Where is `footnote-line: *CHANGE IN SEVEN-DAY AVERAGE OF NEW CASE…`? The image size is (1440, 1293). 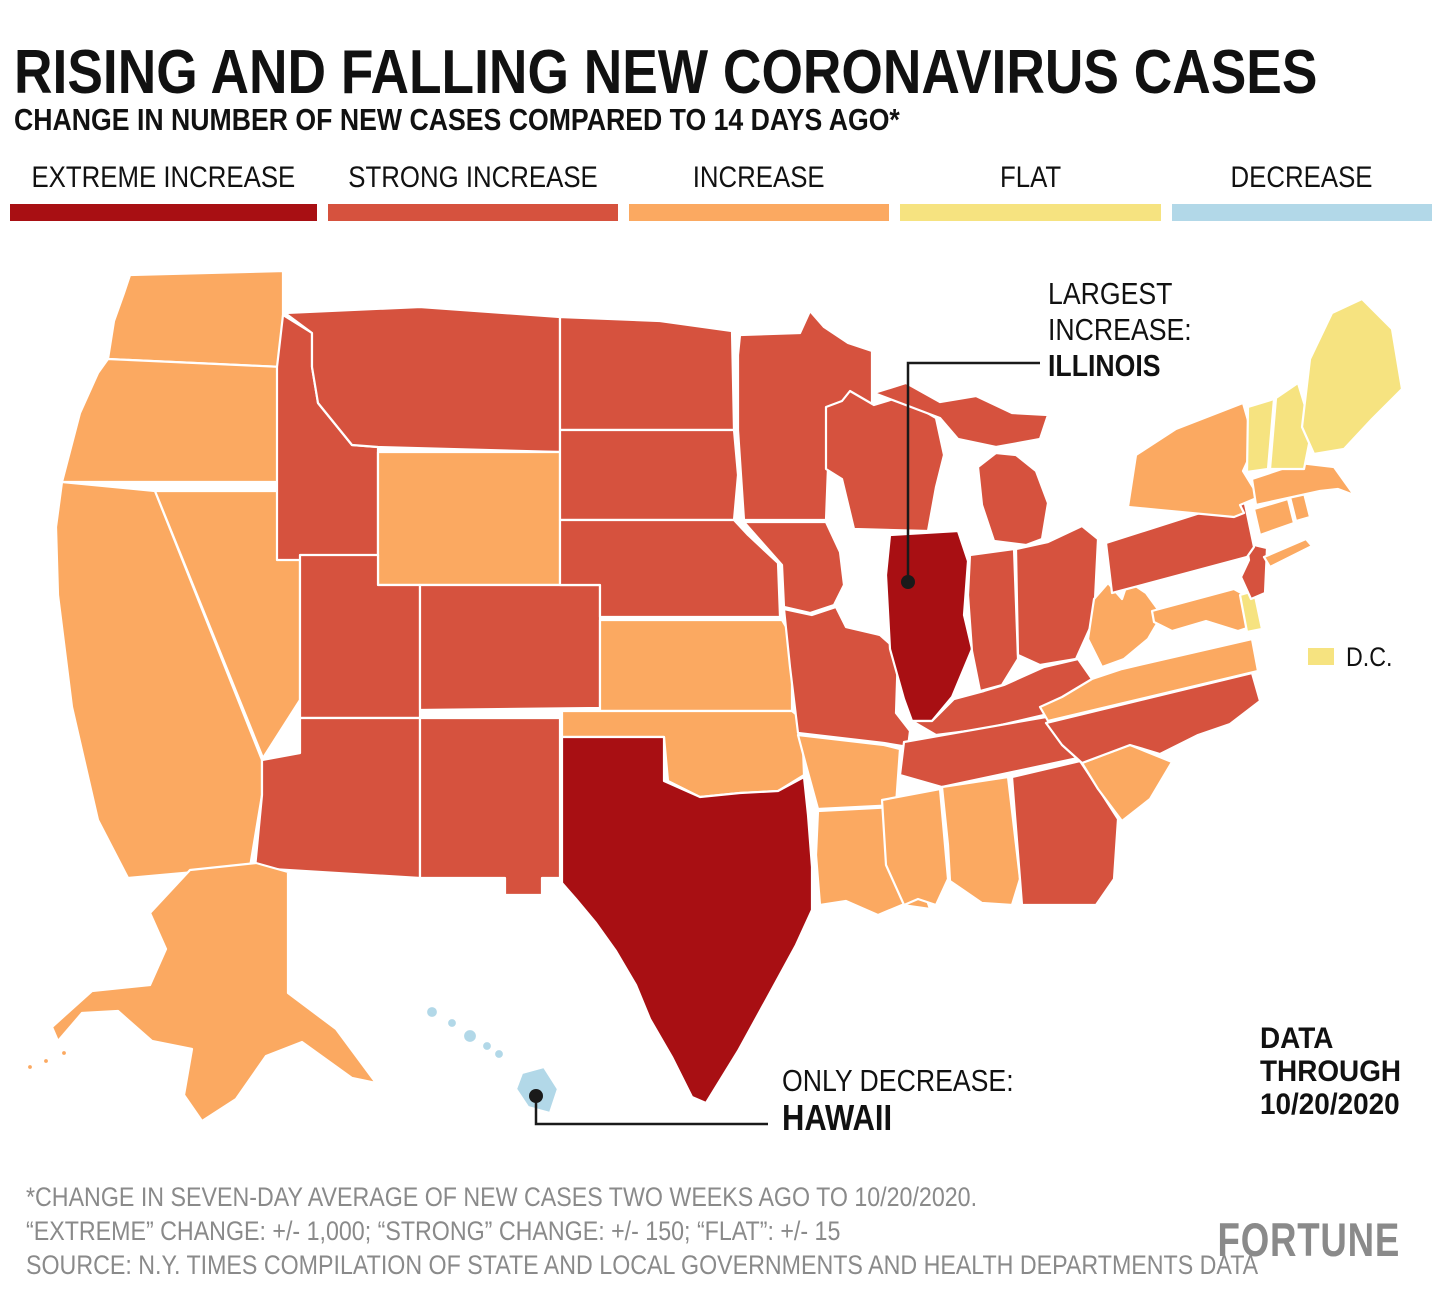 footnote-line: *CHANGE IN SEVEN-DAY AVERAGE OF NEW CASE… is located at coordinates (502, 1197).